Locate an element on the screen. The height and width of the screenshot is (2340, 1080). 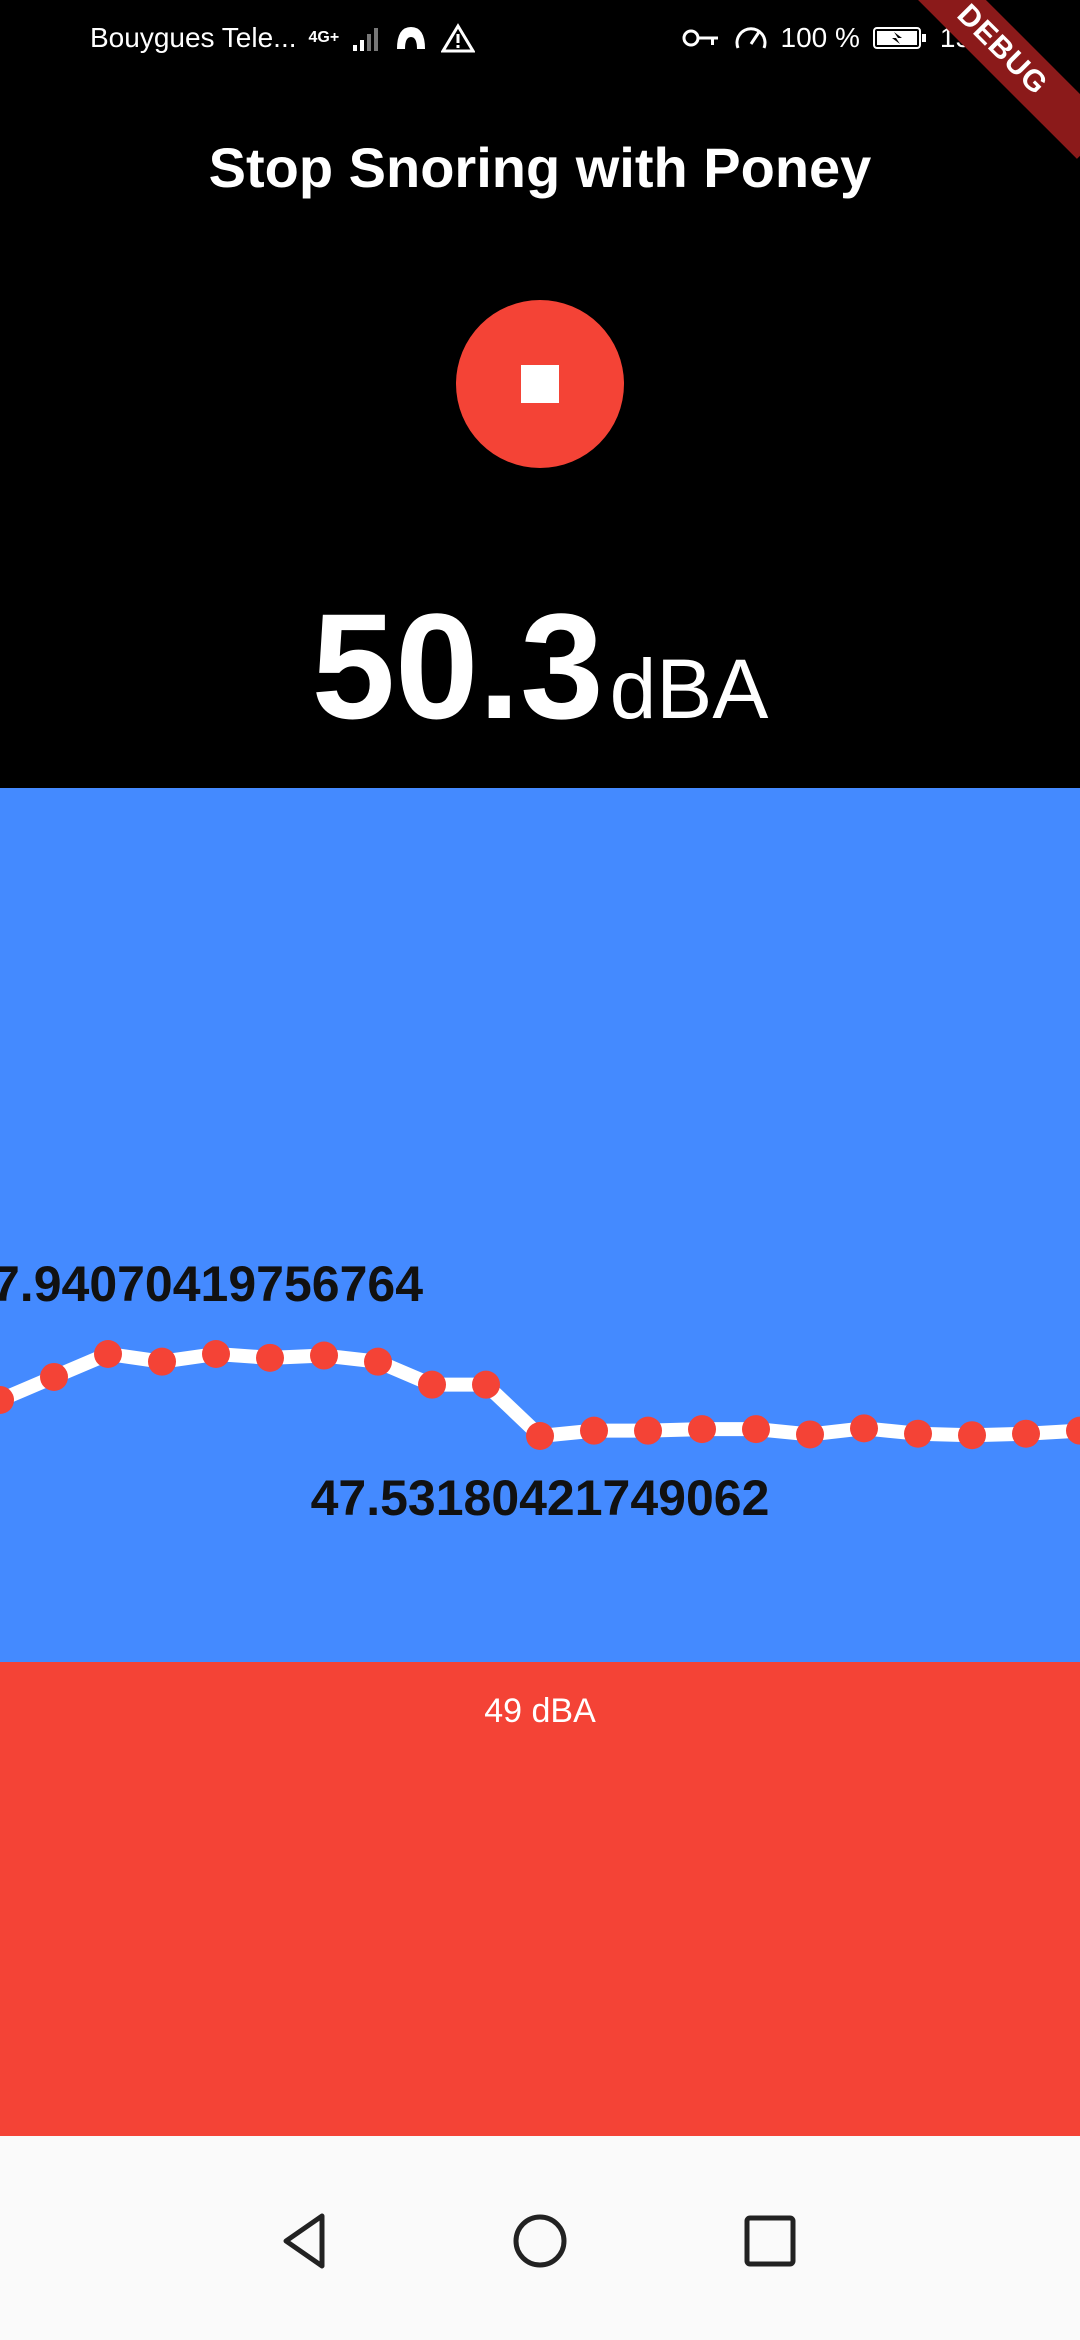
recents-icon is located at coordinates (770, 2241).